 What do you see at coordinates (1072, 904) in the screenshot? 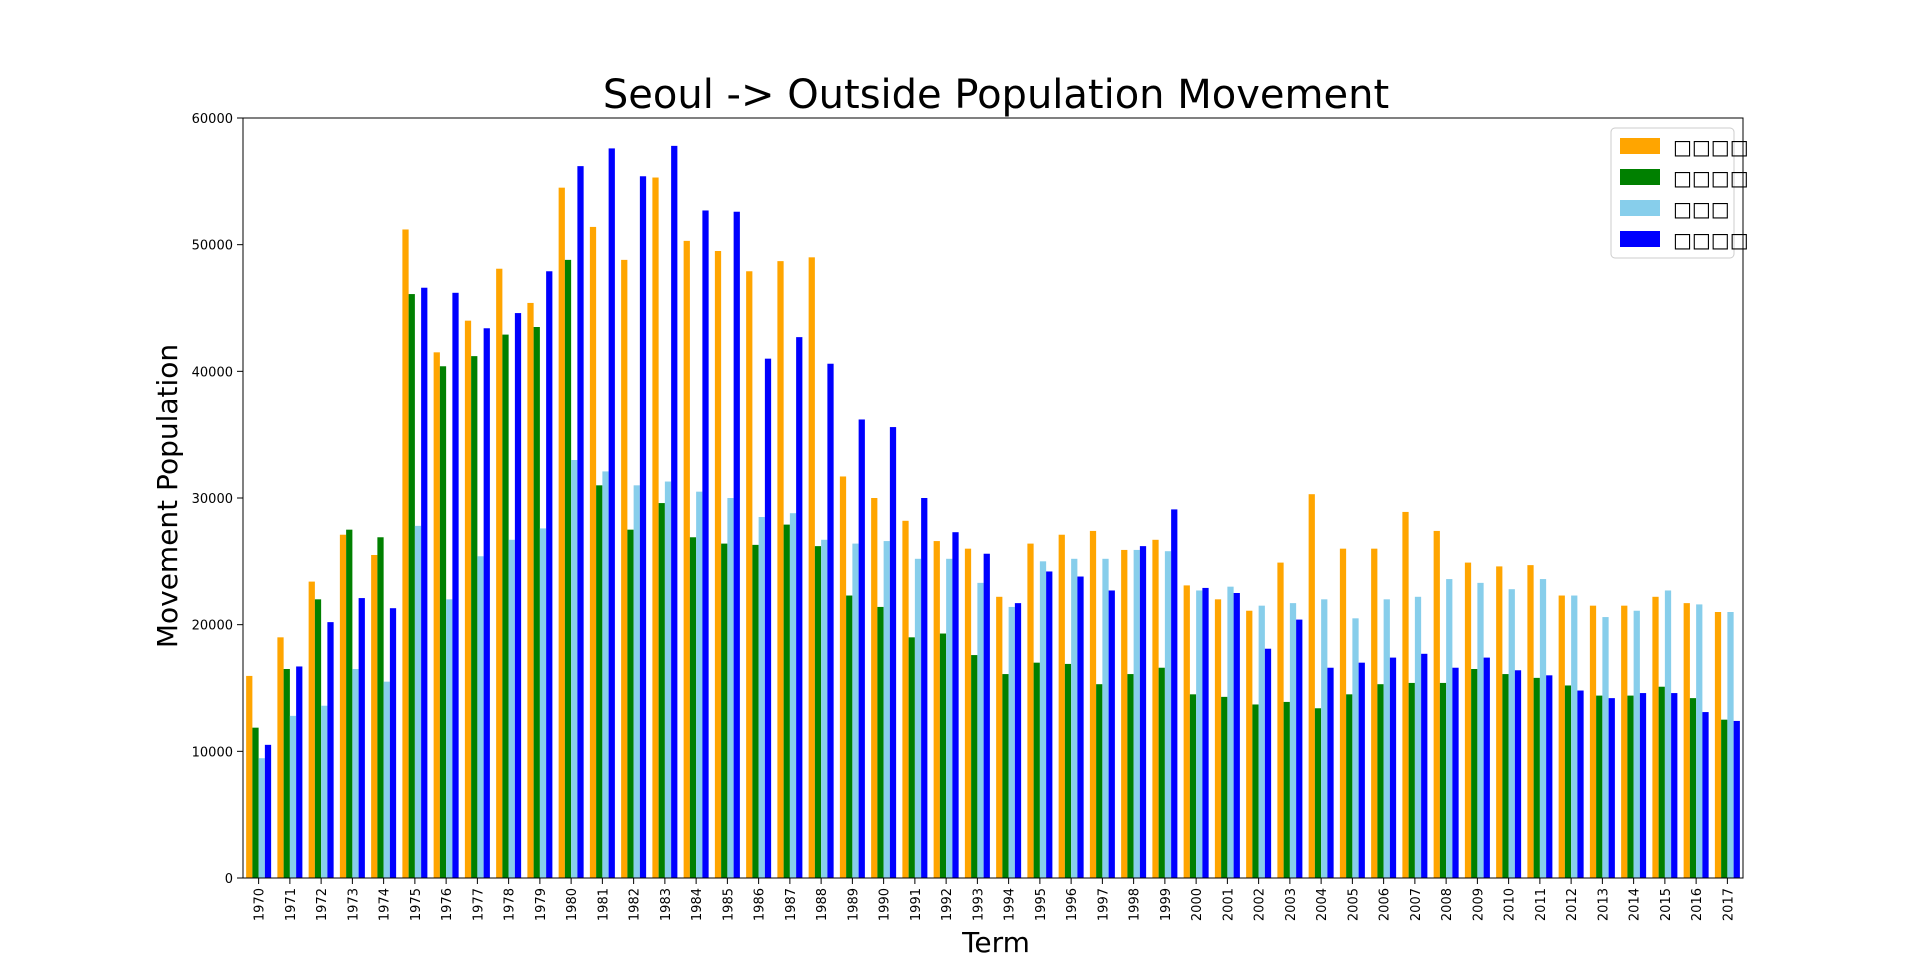
I see `x-tick-label: 1996` at bounding box center [1072, 904].